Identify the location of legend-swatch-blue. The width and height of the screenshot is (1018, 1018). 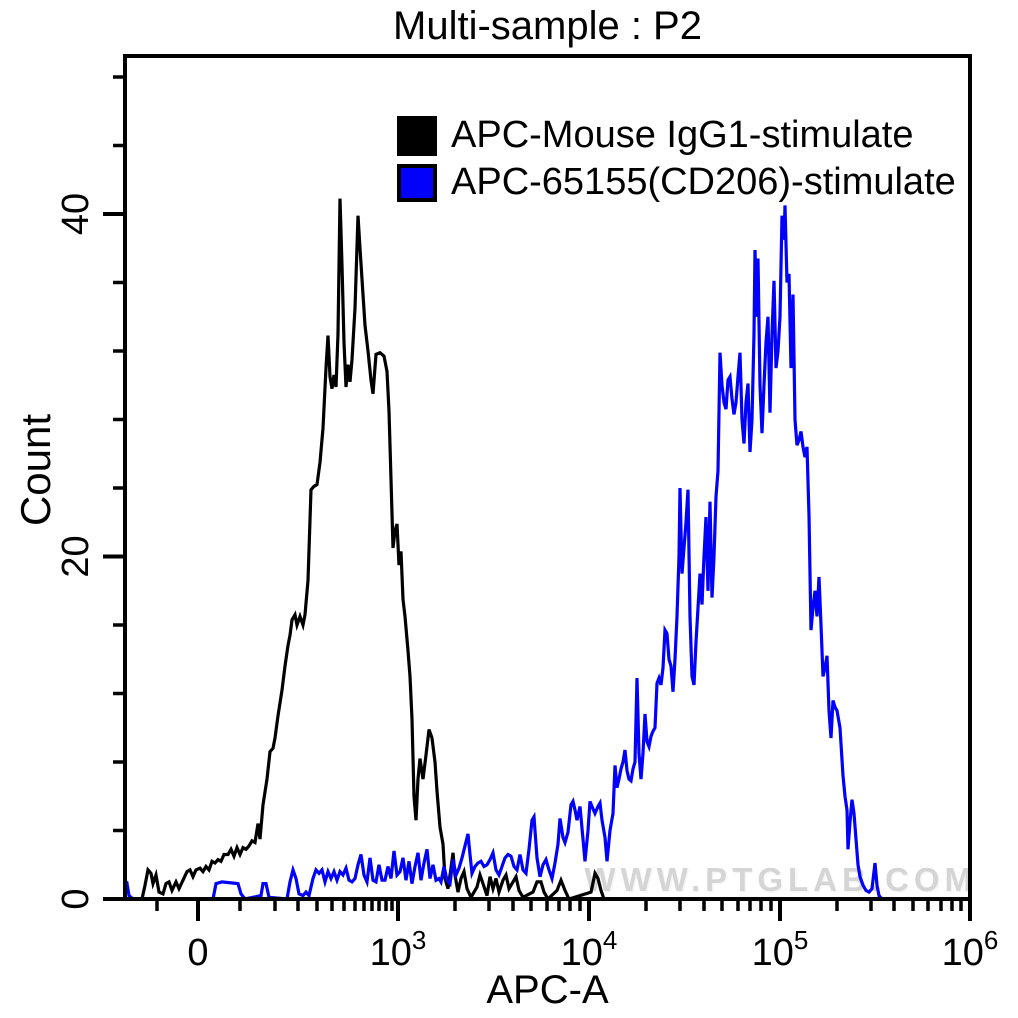
(417, 182).